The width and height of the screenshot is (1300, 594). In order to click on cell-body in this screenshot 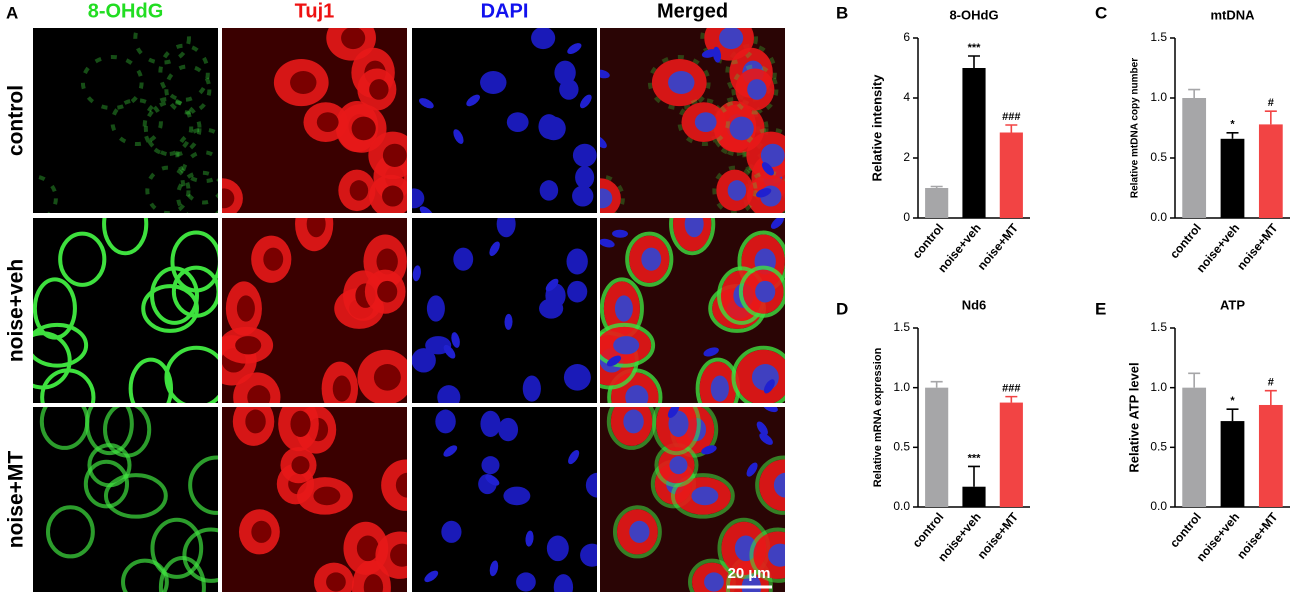, I will do `click(394, 485)`.